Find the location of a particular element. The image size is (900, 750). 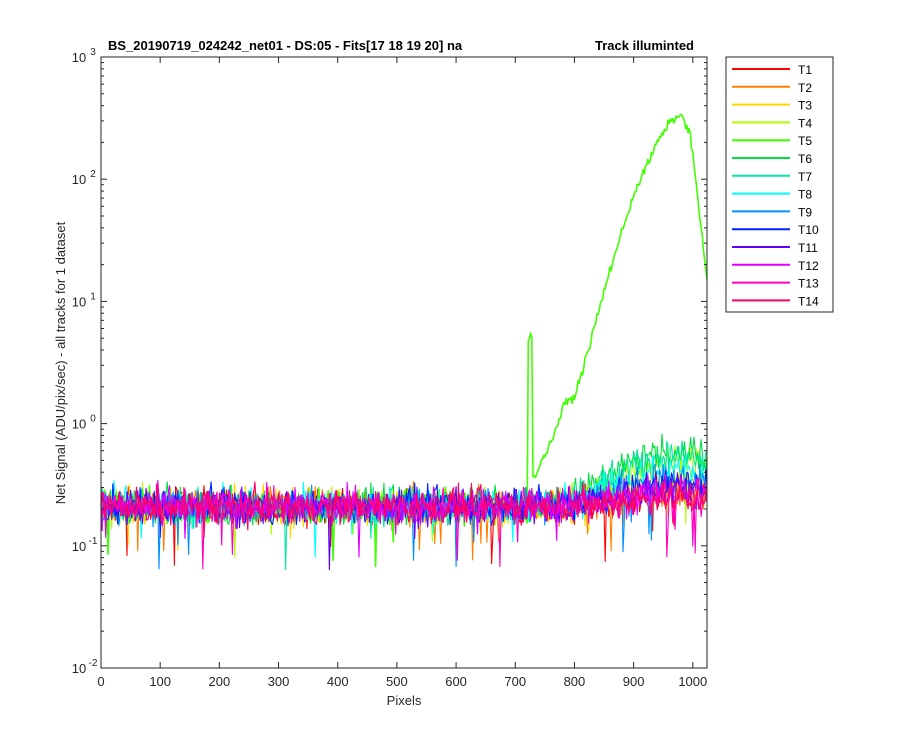

legend-box is located at coordinates (779, 184).